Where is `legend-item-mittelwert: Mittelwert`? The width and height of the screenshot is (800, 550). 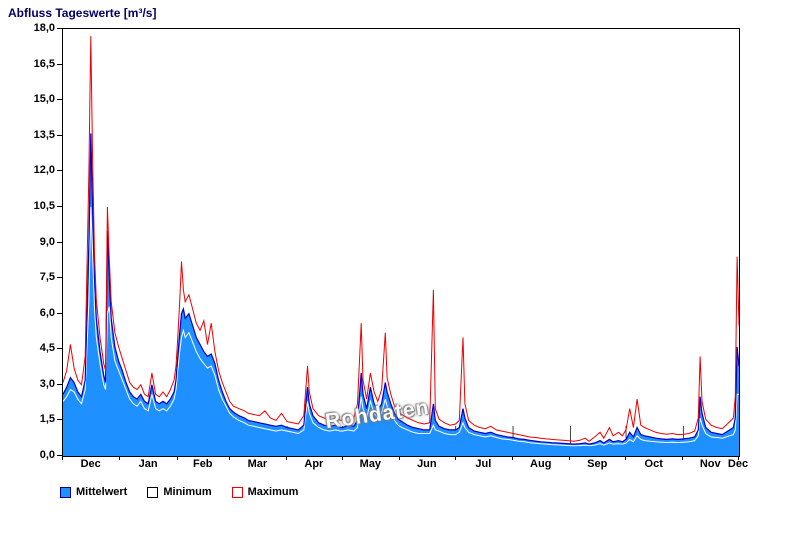 legend-item-mittelwert: Mittelwert is located at coordinates (93, 492).